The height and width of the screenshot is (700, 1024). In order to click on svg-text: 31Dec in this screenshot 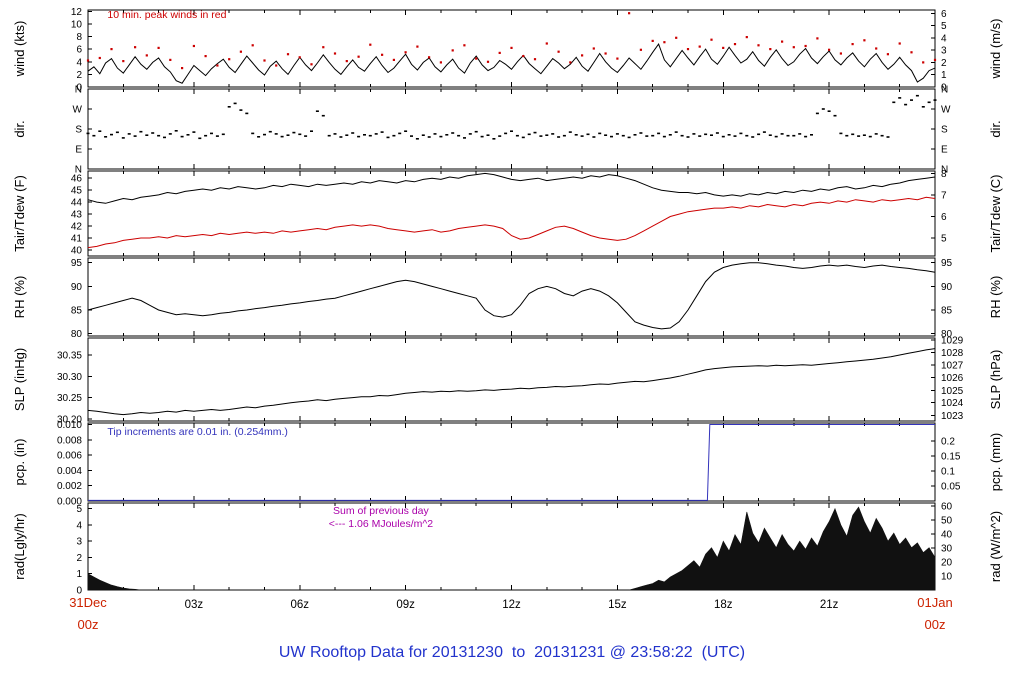, I will do `click(88, 602)`.